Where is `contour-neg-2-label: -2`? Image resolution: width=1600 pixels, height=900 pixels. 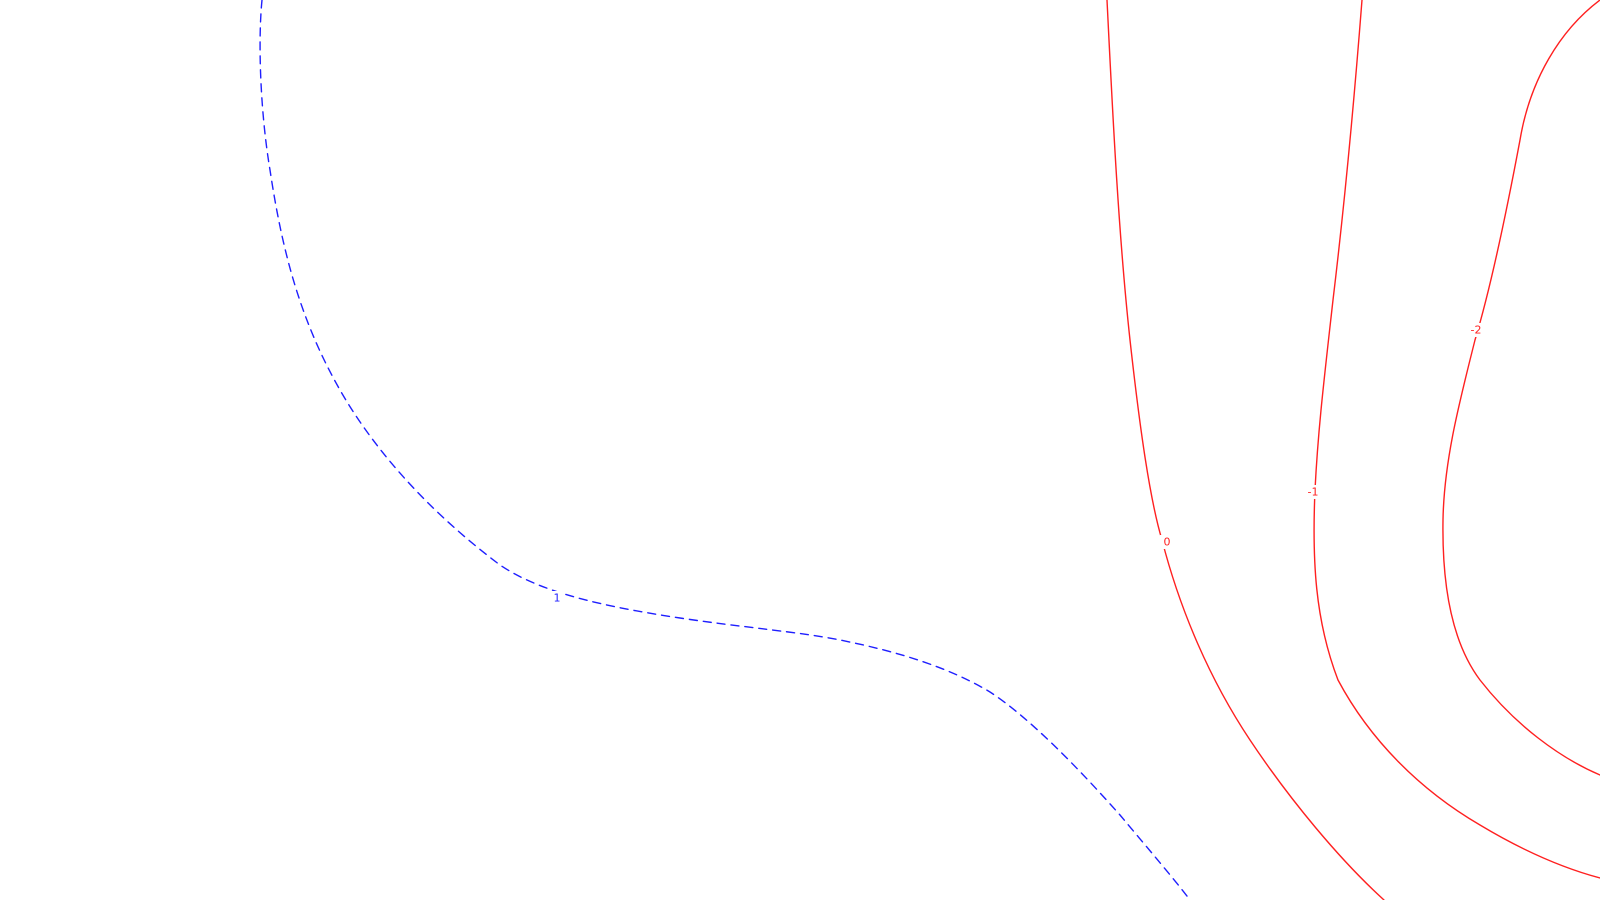 contour-neg-2-label: -2 is located at coordinates (1476, 330).